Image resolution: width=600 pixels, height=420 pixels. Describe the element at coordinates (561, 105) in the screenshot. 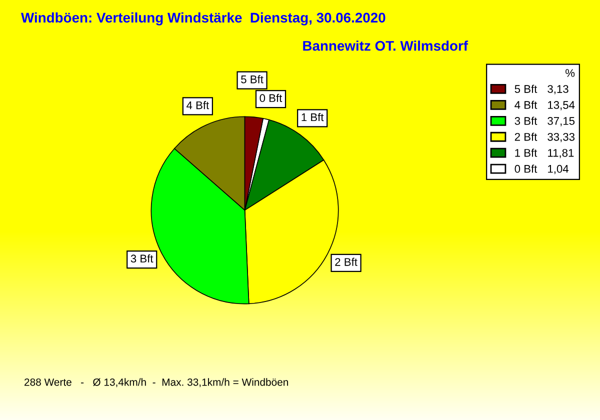

I see `data-label: 13,54` at that location.